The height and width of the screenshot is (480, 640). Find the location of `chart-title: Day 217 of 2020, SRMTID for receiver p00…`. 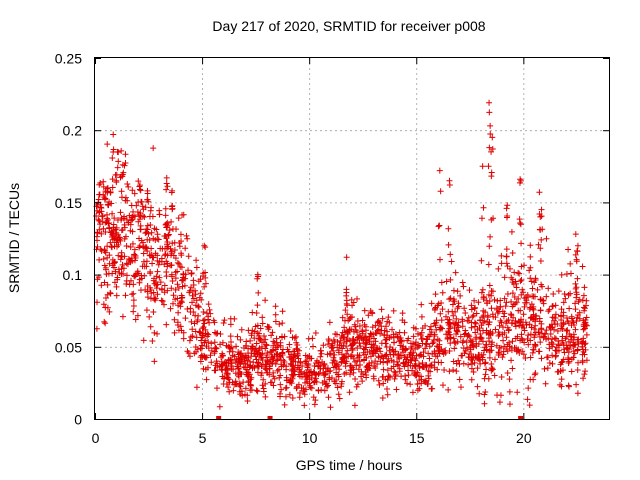

chart-title: Day 217 of 2020, SRMTID for receiver p00… is located at coordinates (348, 26).